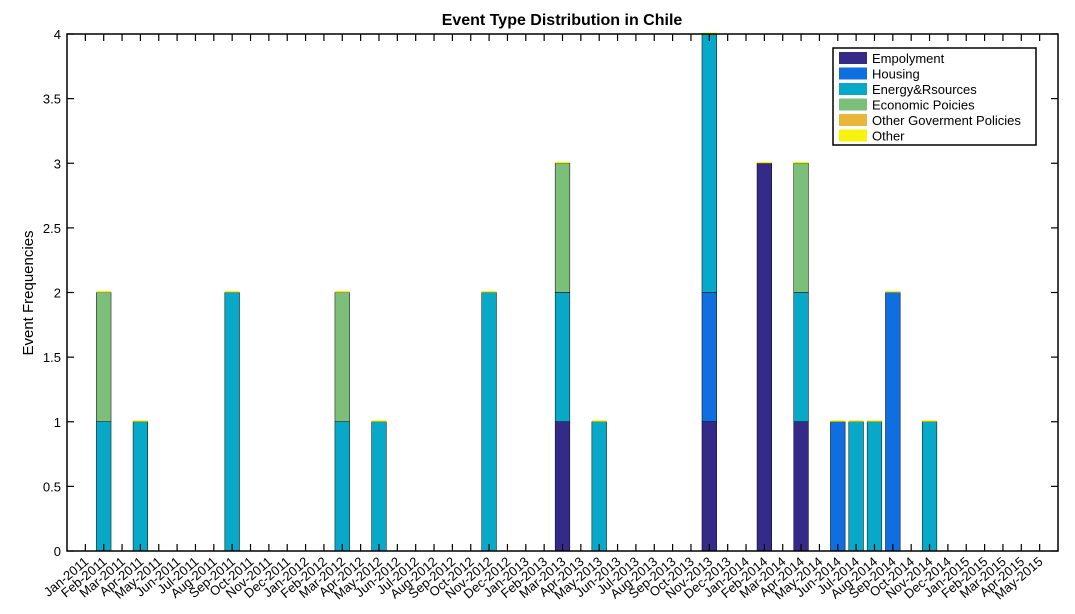 This screenshot has width=1075, height=614. What do you see at coordinates (57, 293) in the screenshot?
I see `y-tick-label: 2` at bounding box center [57, 293].